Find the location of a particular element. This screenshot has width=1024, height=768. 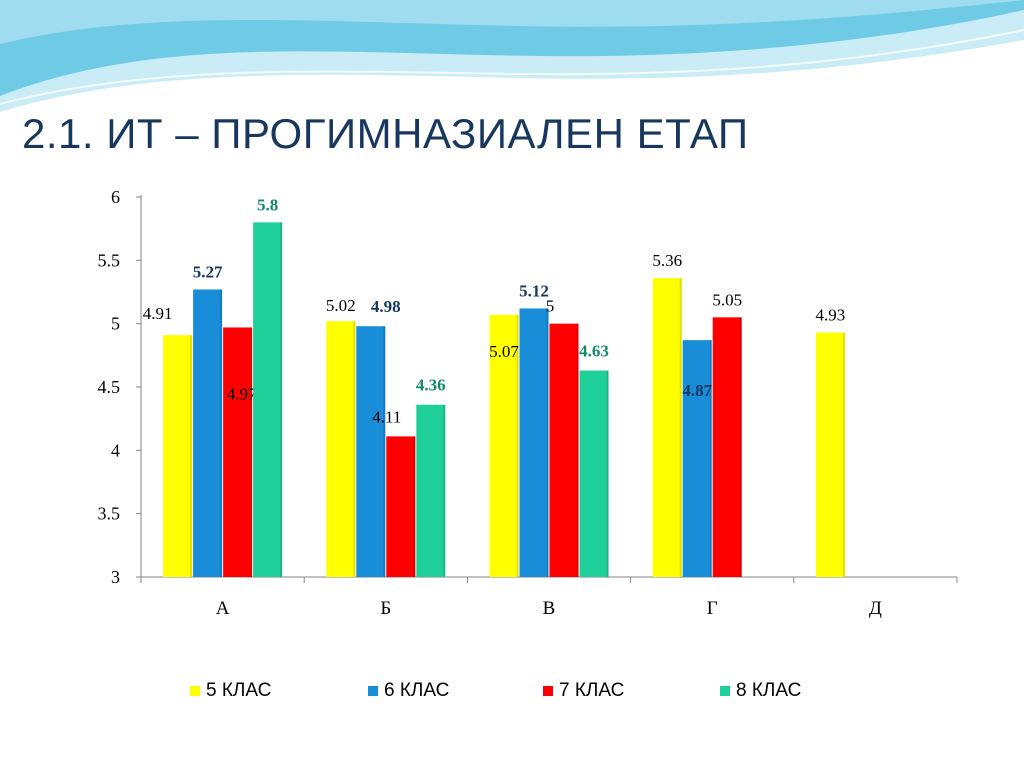

data-label: 5.02 is located at coordinates (341, 305).